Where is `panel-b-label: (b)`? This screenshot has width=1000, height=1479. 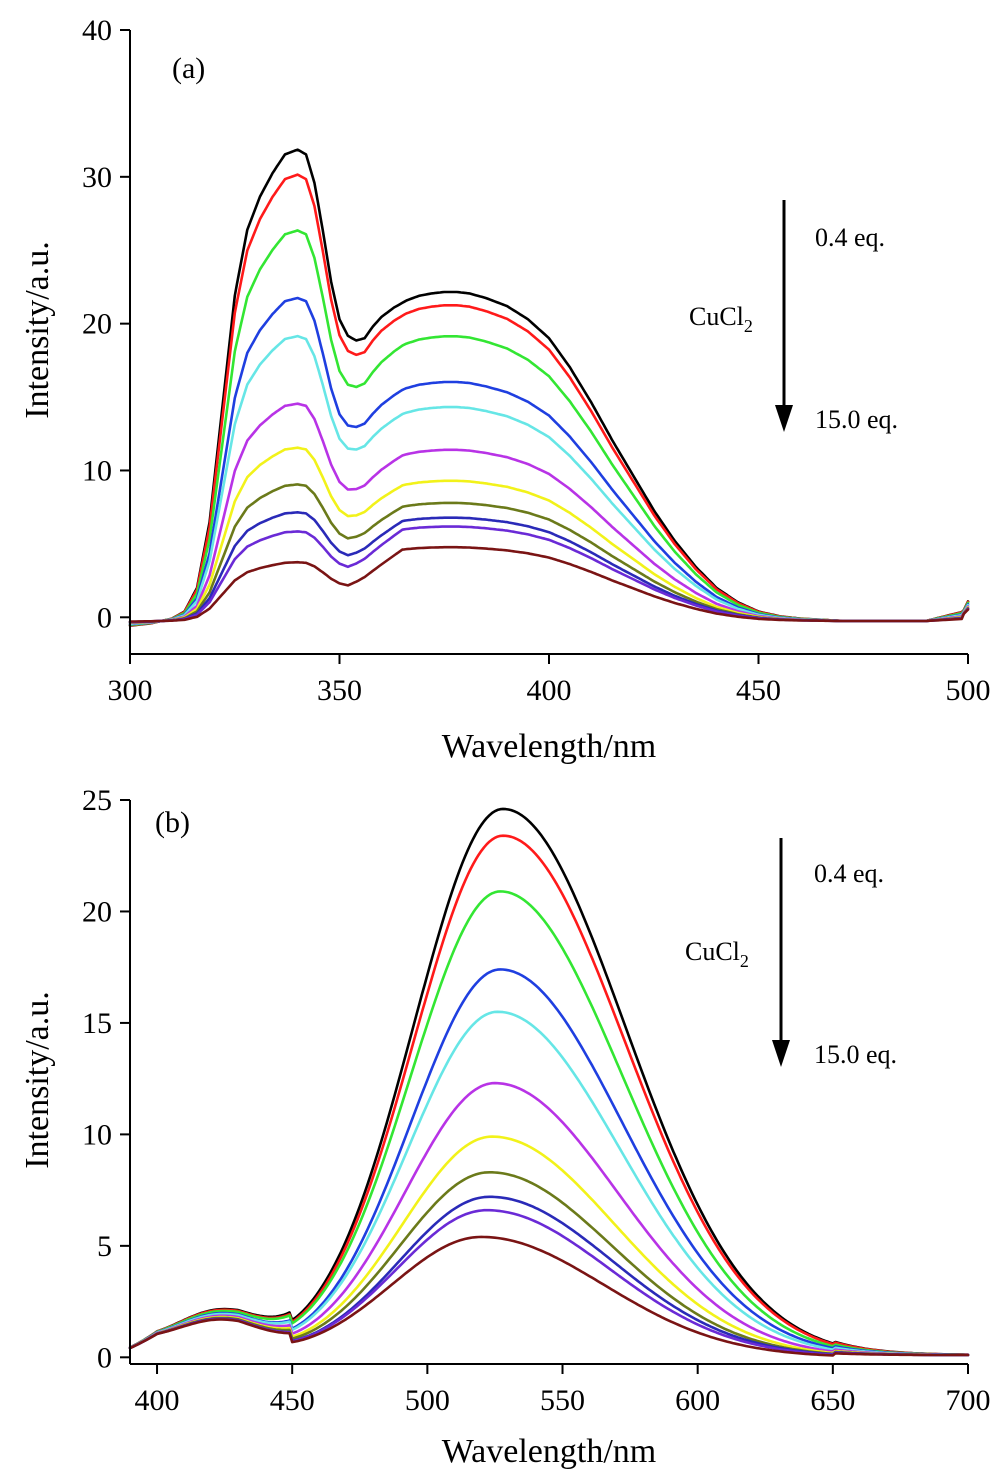
panel-b-label: (b) is located at coordinates (172, 822).